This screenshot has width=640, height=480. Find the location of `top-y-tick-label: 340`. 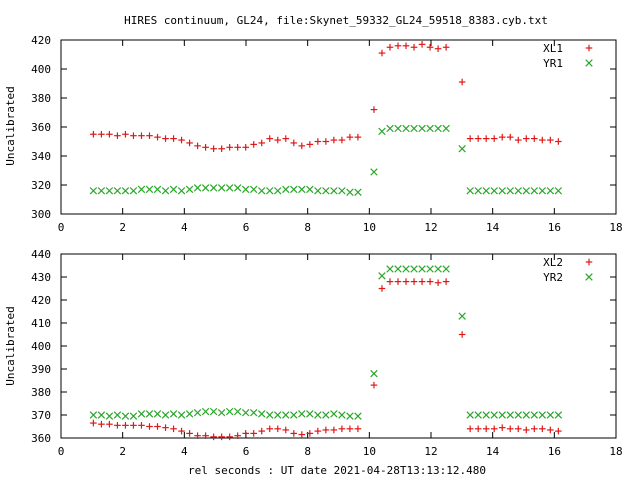

top-y-tick-label: 340 is located at coordinates (41, 156).